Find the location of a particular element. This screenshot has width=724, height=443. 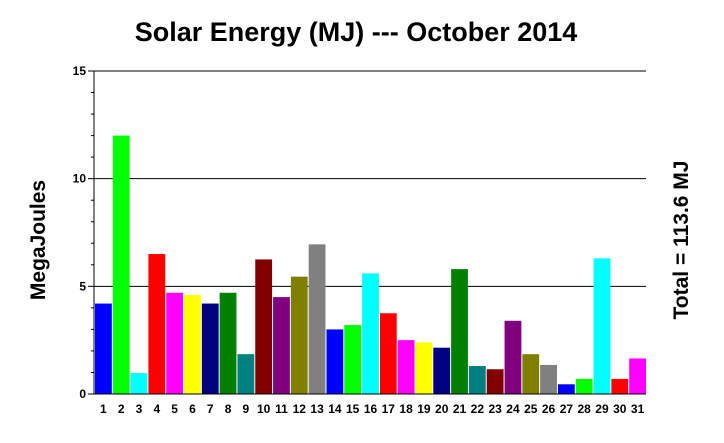

x-tick-label: 26 is located at coordinates (549, 409).